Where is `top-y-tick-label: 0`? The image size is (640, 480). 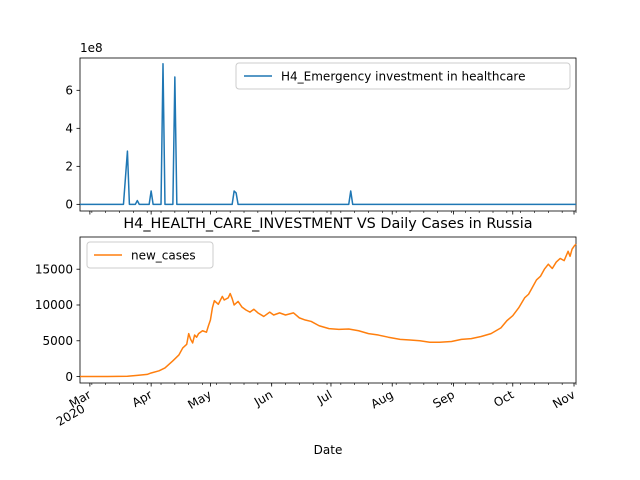 top-y-tick-label: 0 is located at coordinates (69, 205).